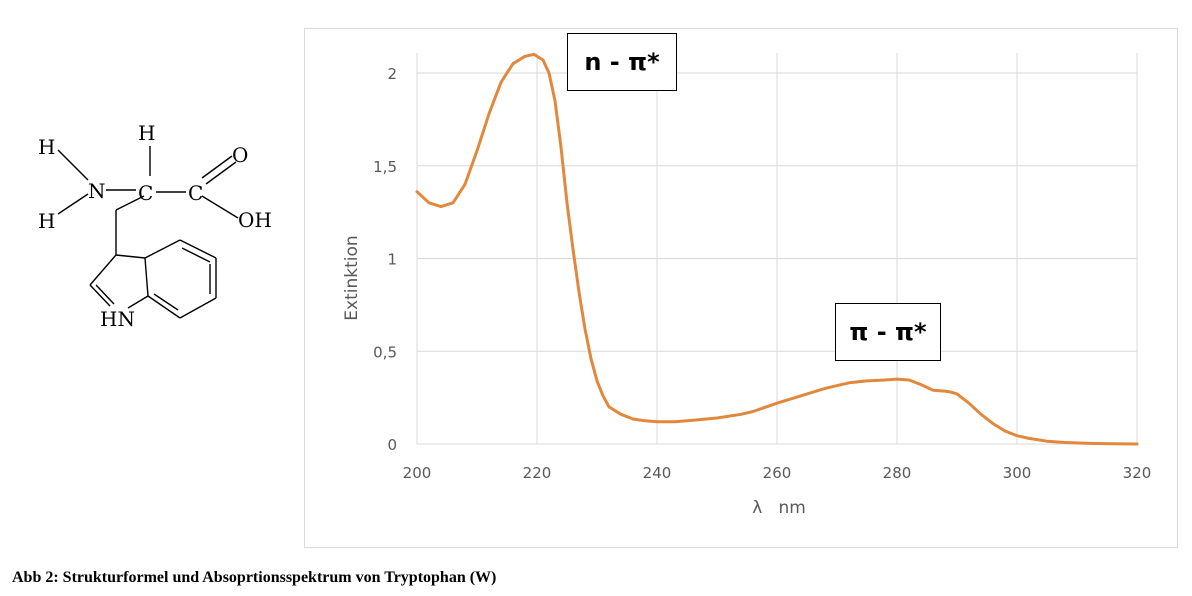 The height and width of the screenshot is (596, 1192). Describe the element at coordinates (392, 74) in the screenshot. I see `y-tick-label: 2` at that location.